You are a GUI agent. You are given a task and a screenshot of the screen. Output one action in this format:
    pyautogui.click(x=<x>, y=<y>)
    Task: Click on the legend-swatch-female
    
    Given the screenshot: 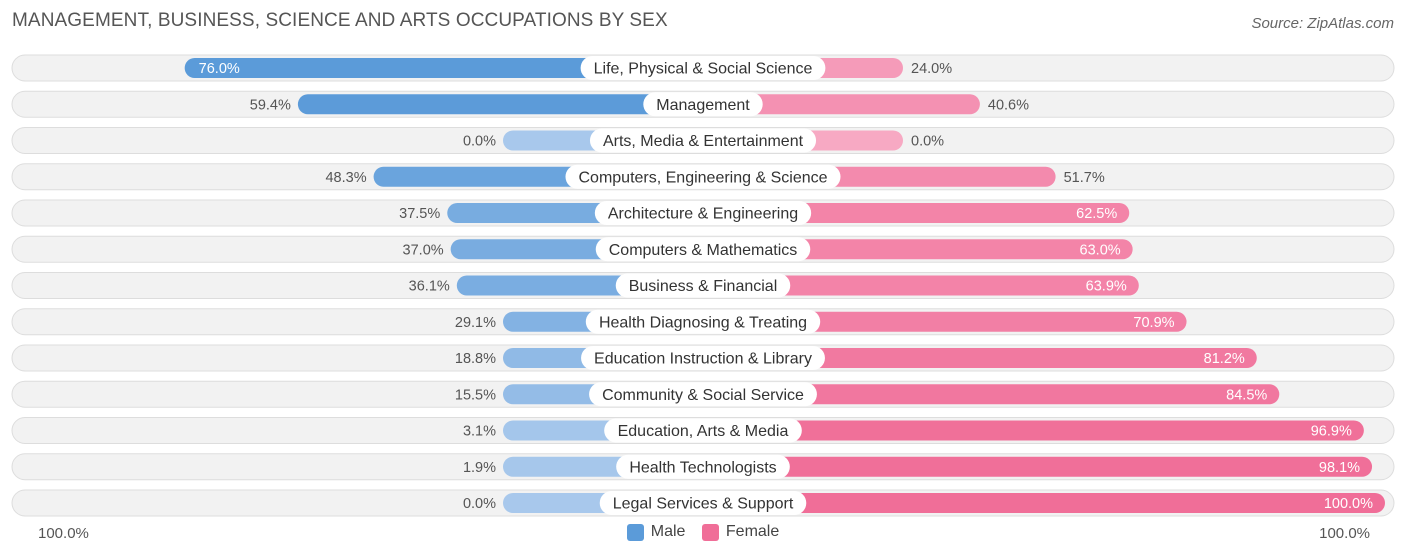 What is the action you would take?
    pyautogui.click(x=710, y=532)
    